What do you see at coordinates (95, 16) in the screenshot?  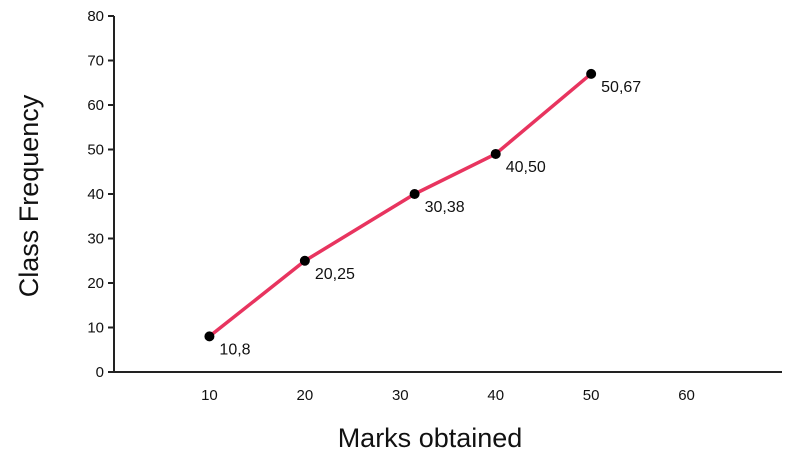 I see `y-tick-label: 80` at bounding box center [95, 16].